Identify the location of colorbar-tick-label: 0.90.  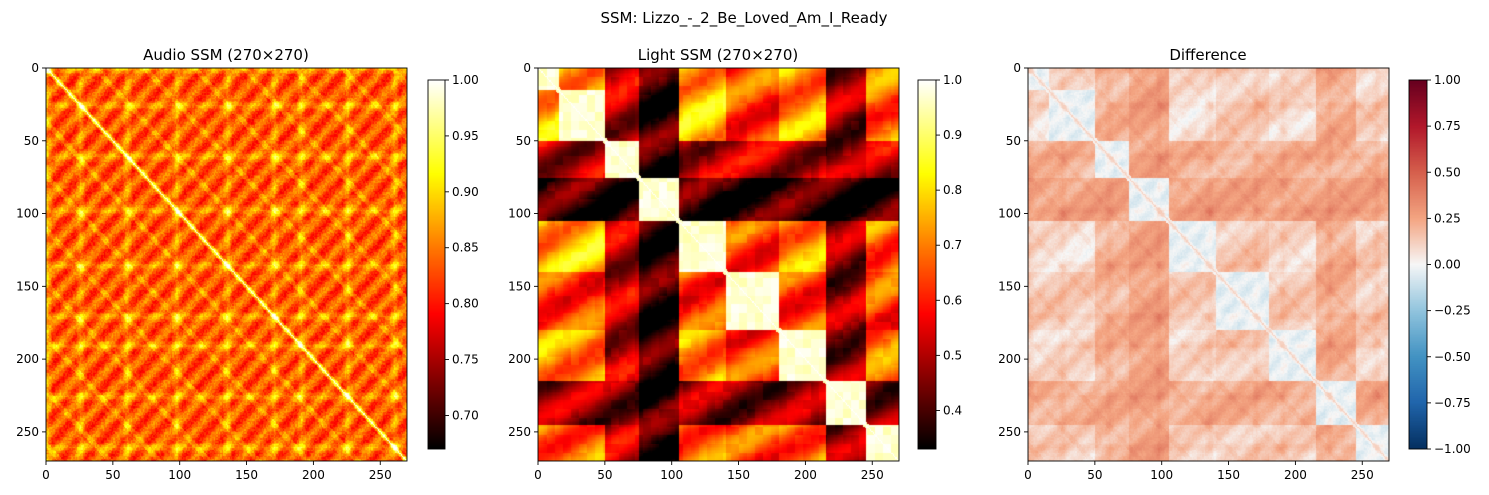
(465, 192).